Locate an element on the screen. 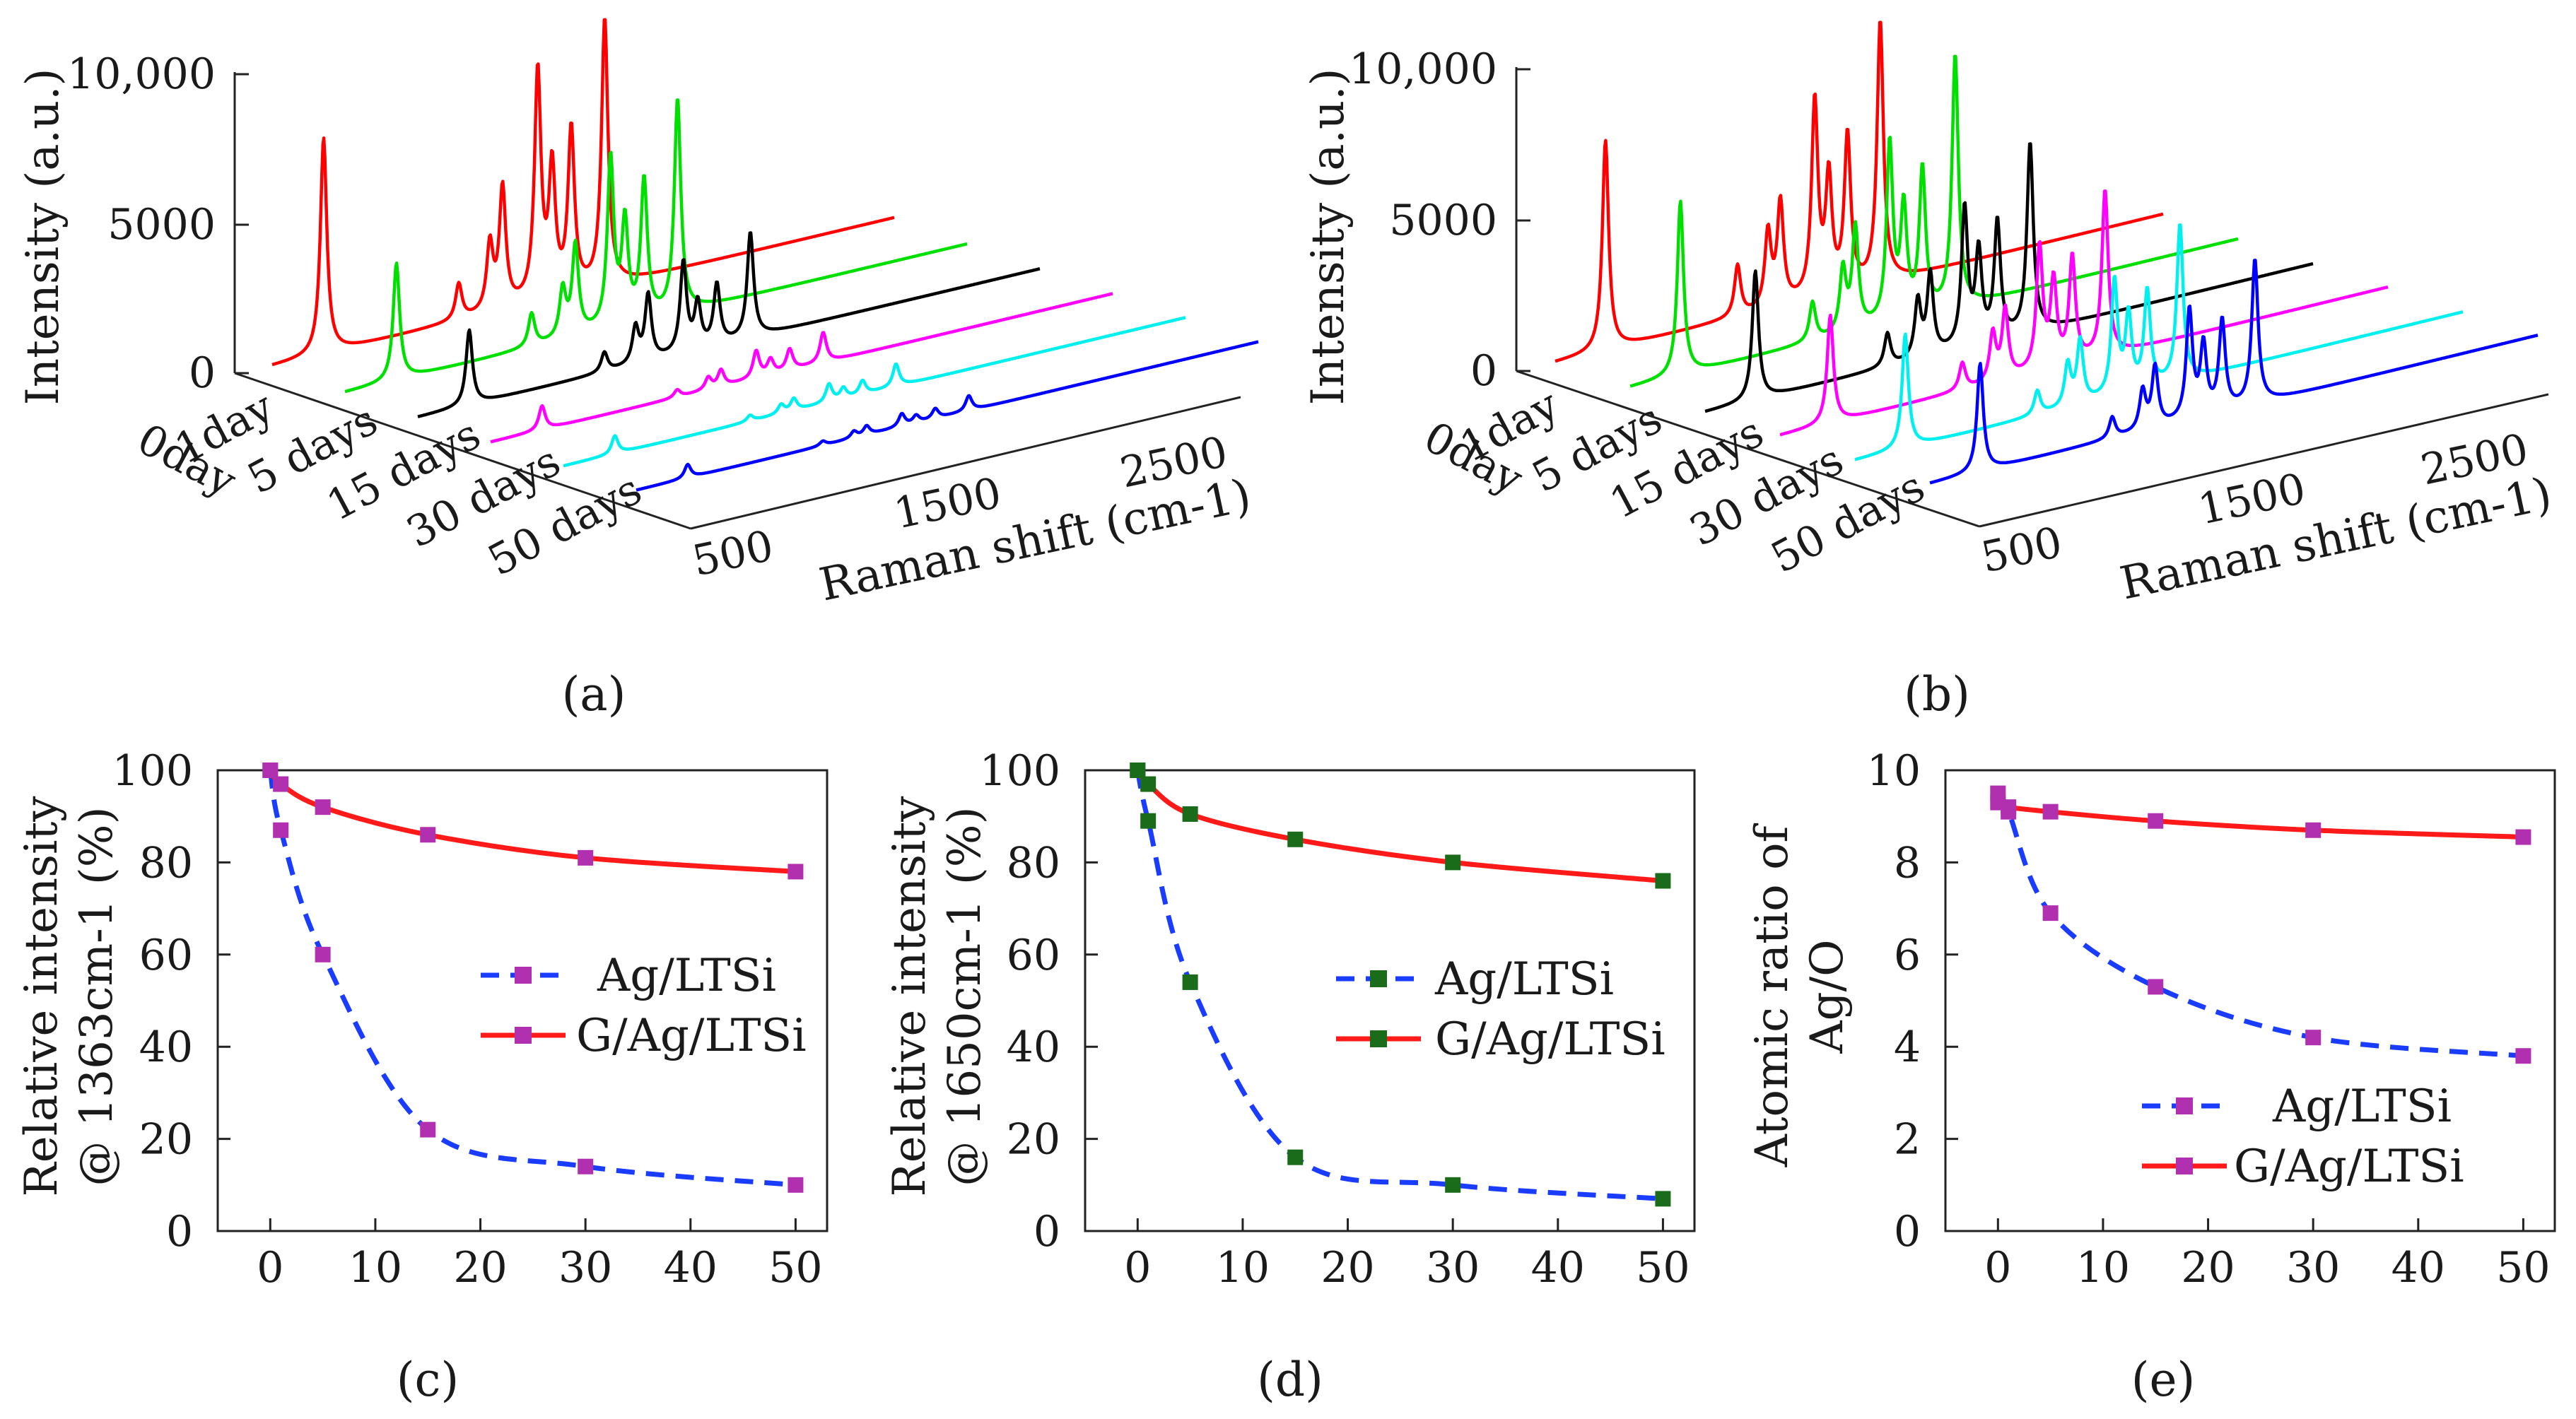 The width and height of the screenshot is (2576, 1419). panel-e-legend: Ag/LTSi G/Ag/LTSi is located at coordinates (2303, 1137).